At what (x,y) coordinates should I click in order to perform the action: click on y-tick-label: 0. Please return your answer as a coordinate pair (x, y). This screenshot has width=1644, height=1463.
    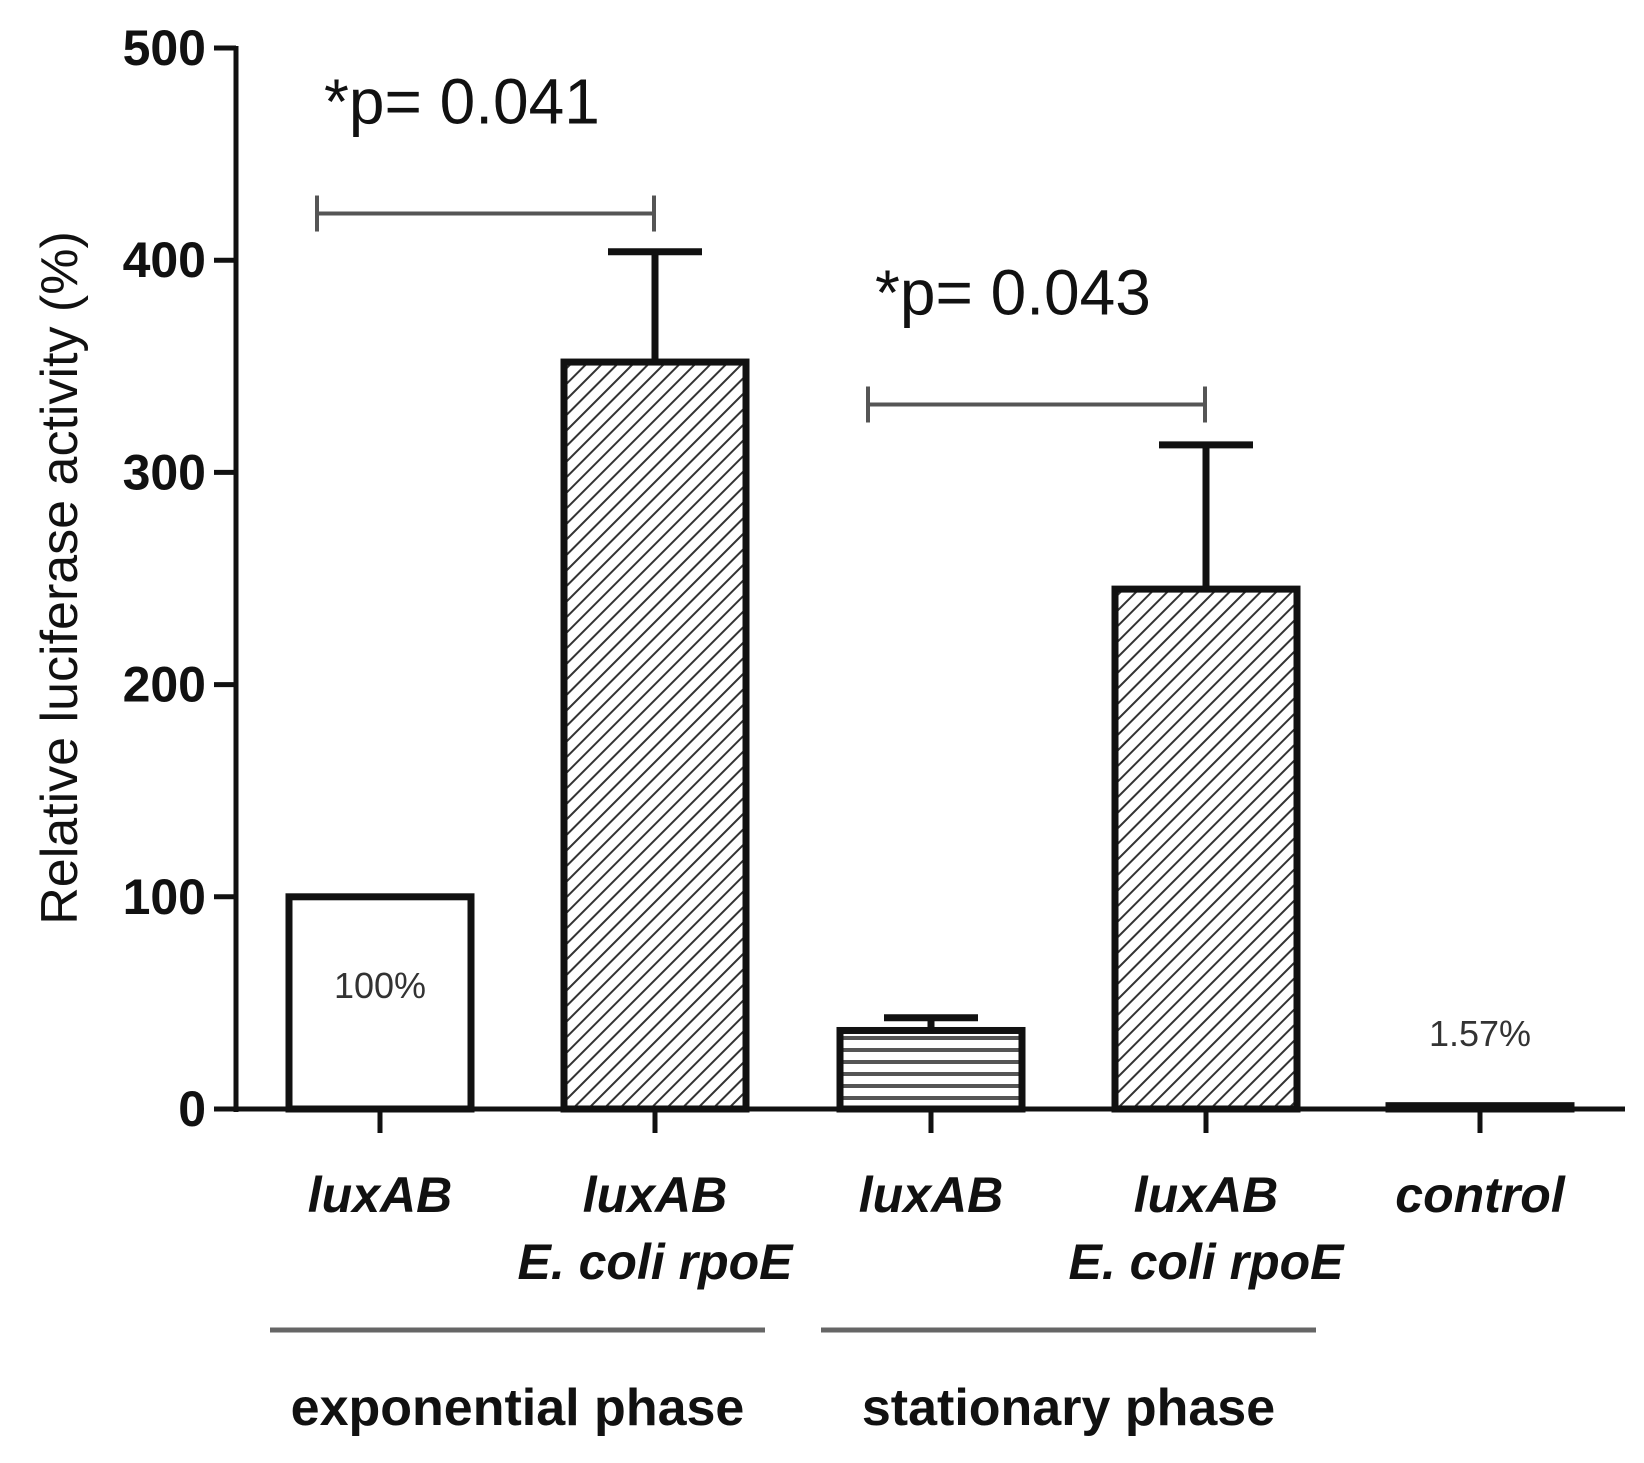
    Looking at the image, I should click on (192, 1109).